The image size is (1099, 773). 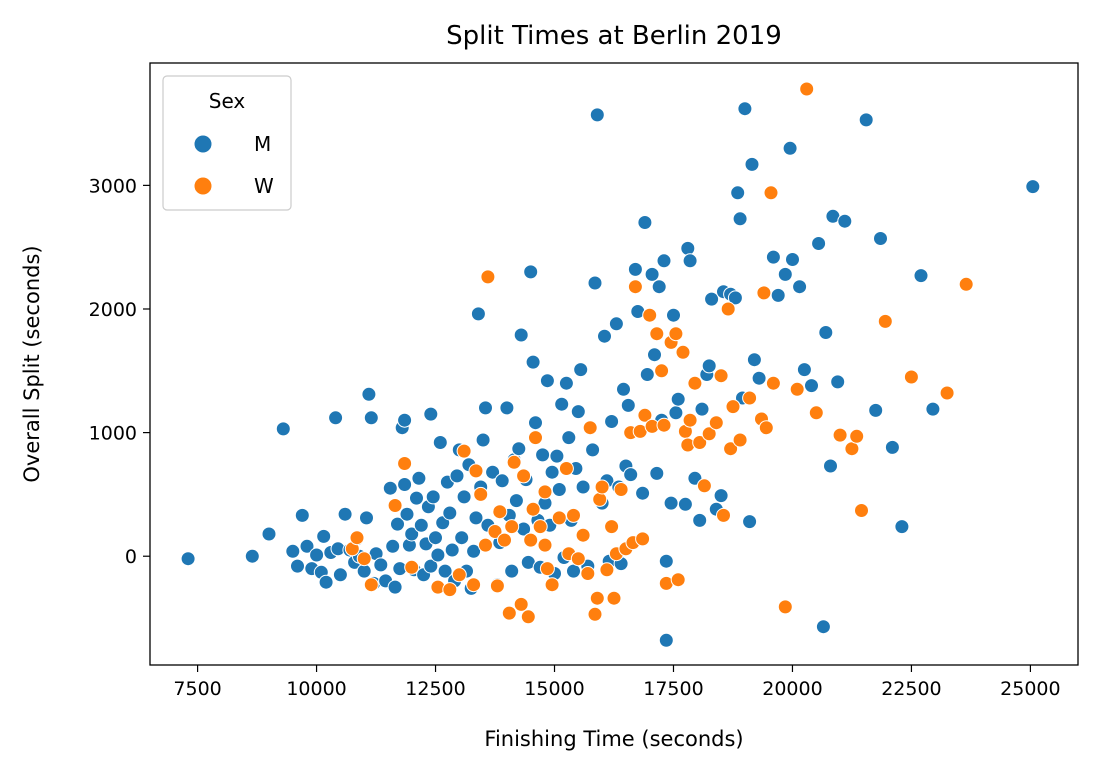 I want to click on x-tick-label: 25000, so click(x=1030, y=689).